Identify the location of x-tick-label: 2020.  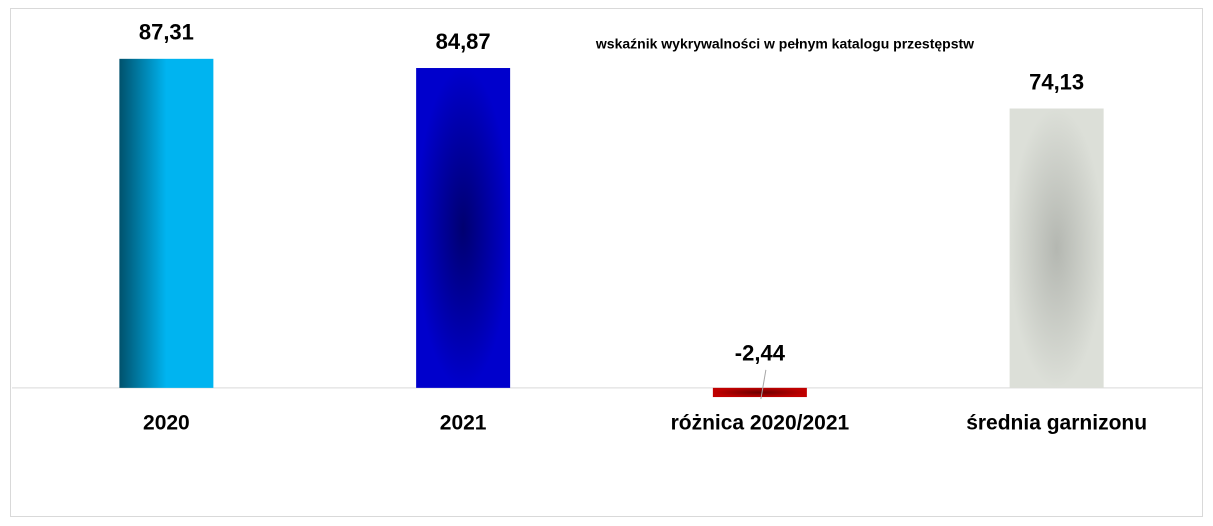
(166, 423).